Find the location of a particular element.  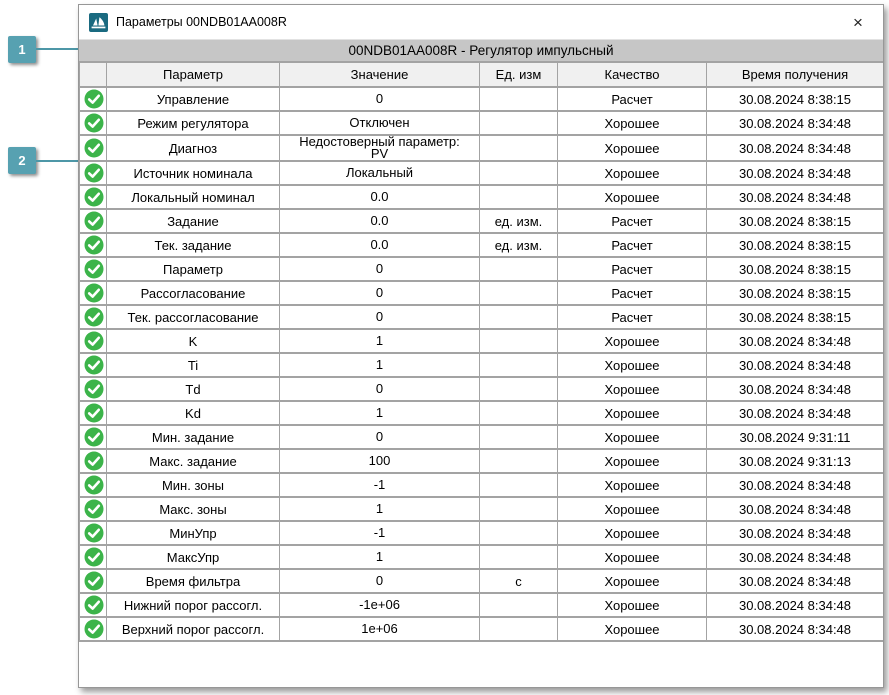

table-row: K 1 Хорошее 30.08.2024 8:34:48 is located at coordinates (481, 341).